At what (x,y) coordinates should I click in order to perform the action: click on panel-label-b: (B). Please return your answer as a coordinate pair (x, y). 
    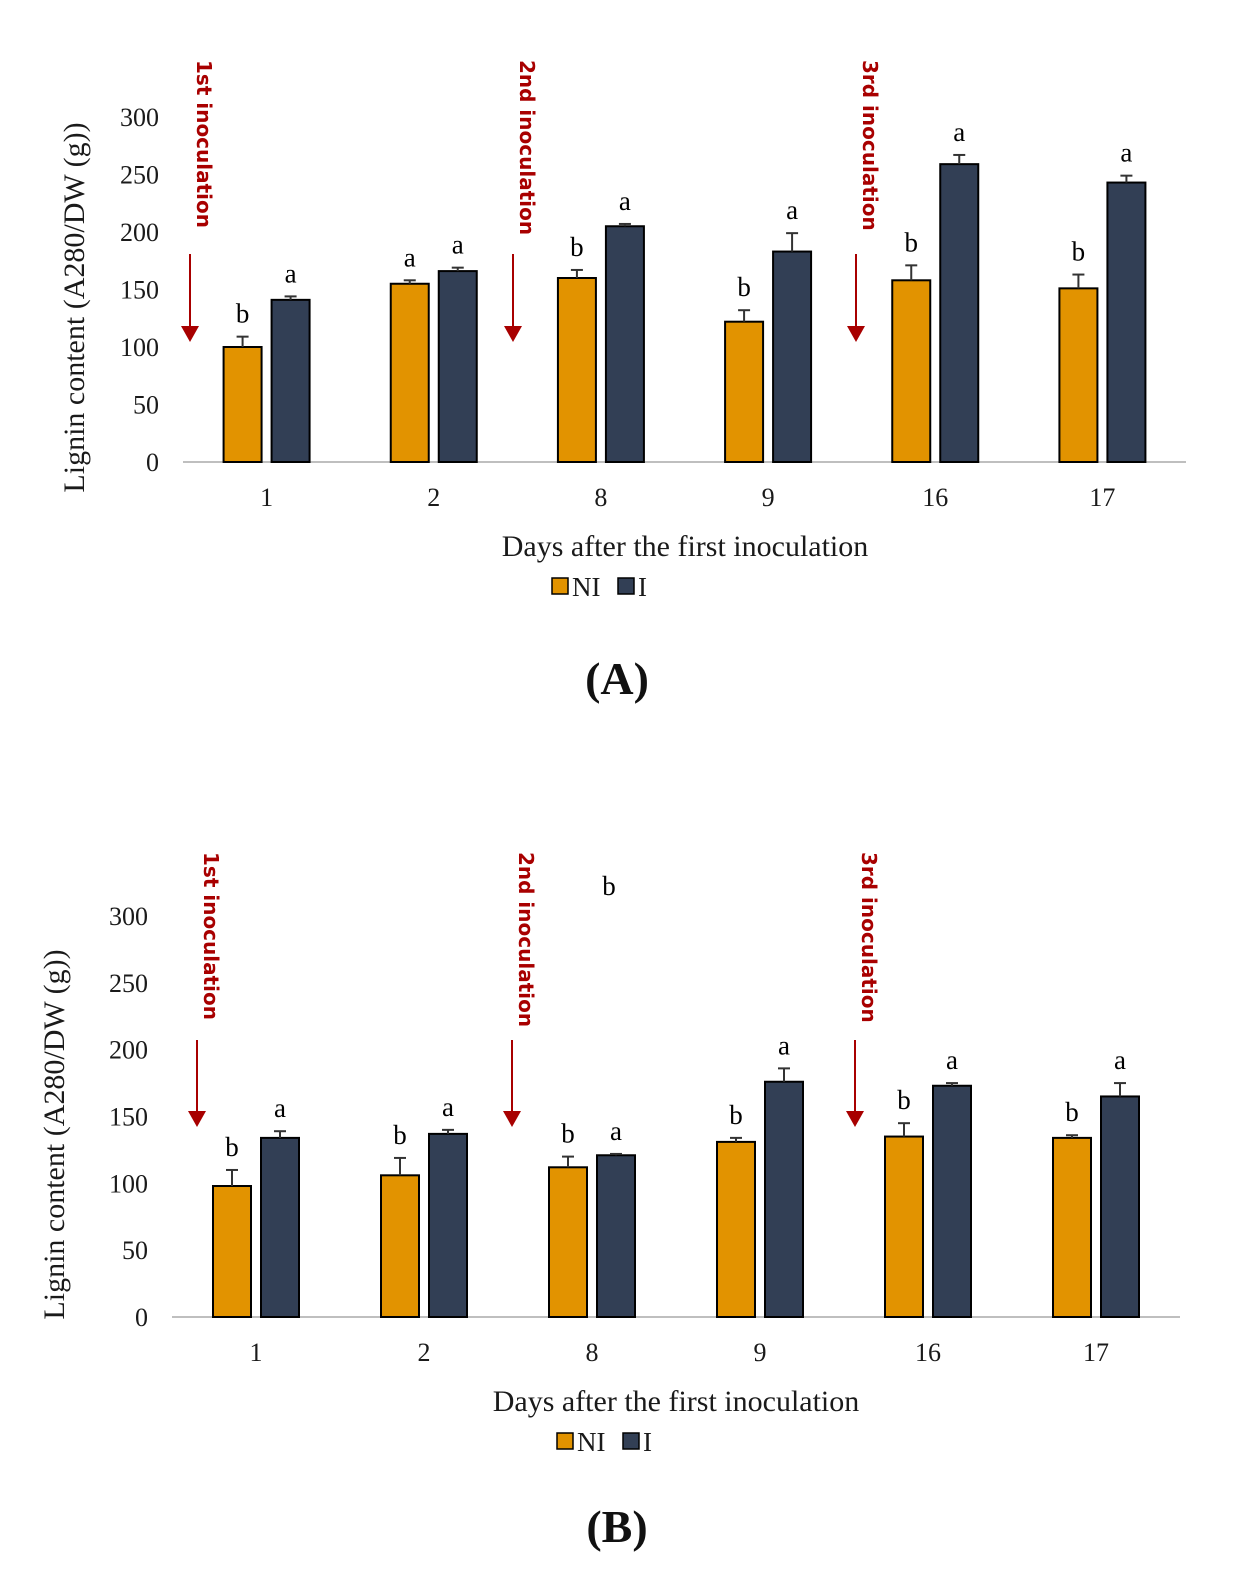
    Looking at the image, I should click on (617, 1526).